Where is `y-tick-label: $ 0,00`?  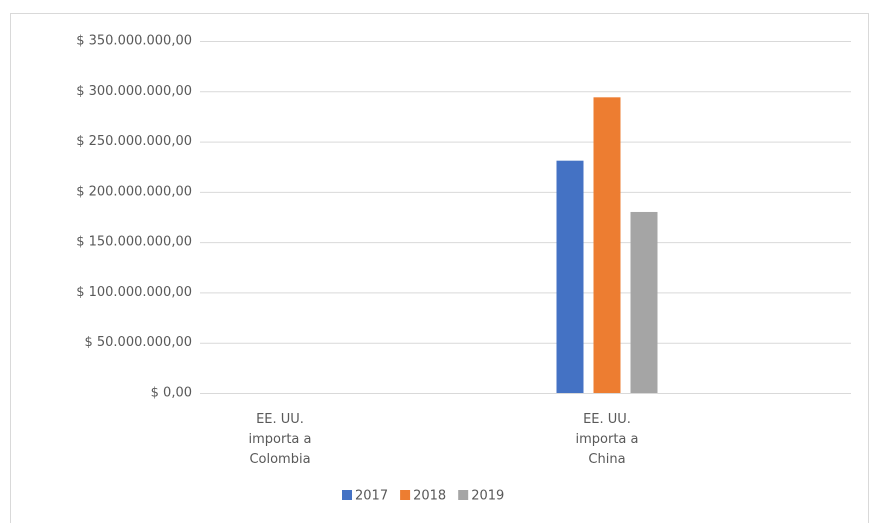 y-tick-label: $ 0,00 is located at coordinates (171, 393).